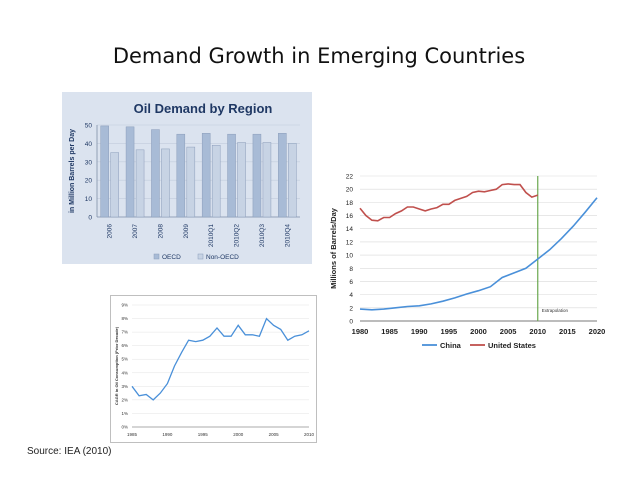 This screenshot has height=479, width=638. Describe the element at coordinates (186, 231) in the screenshot. I see `x-tick-label: 2009` at that location.